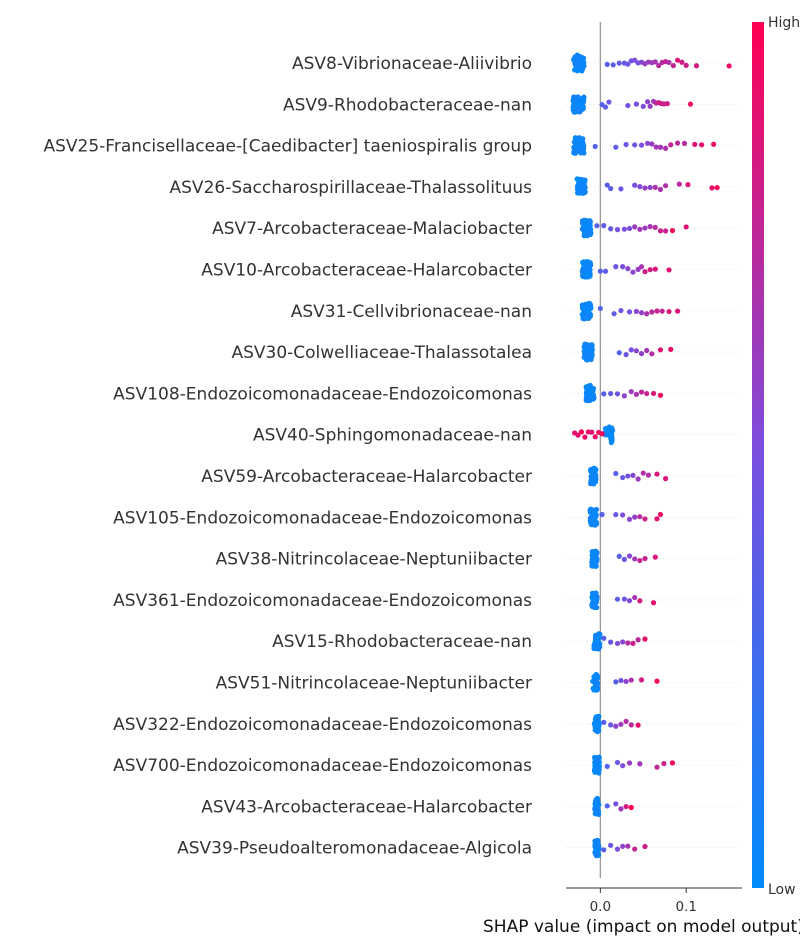  I want to click on feature-row: ASV39-Pseudoalteromonadaceae-Algicola, so click(412, 848).